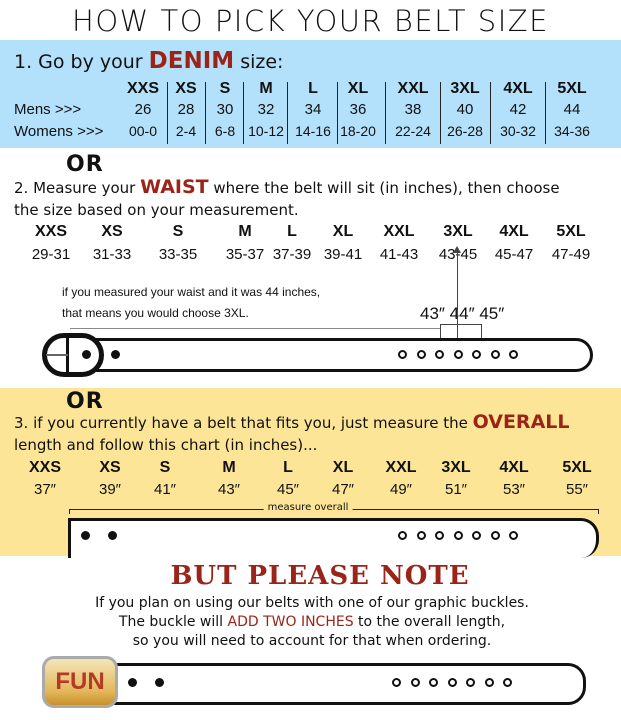 The image size is (621, 720). What do you see at coordinates (288, 489) in the screenshot?
I see `overall-length: 45″` at bounding box center [288, 489].